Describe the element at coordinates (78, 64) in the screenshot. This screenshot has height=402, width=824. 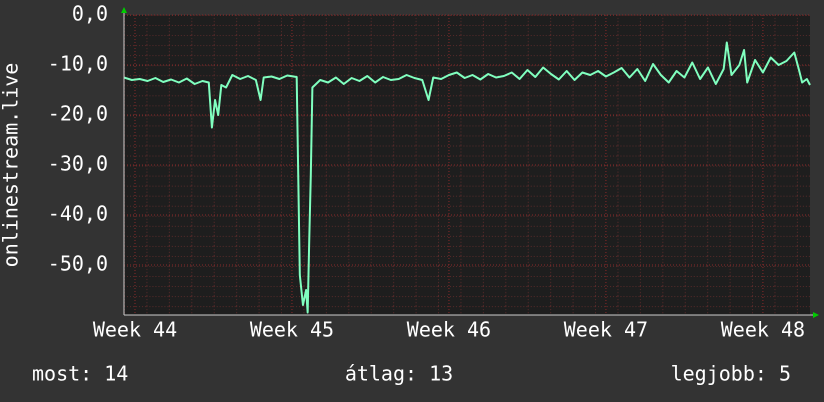
I see `y-tick-label: -10,0` at that location.